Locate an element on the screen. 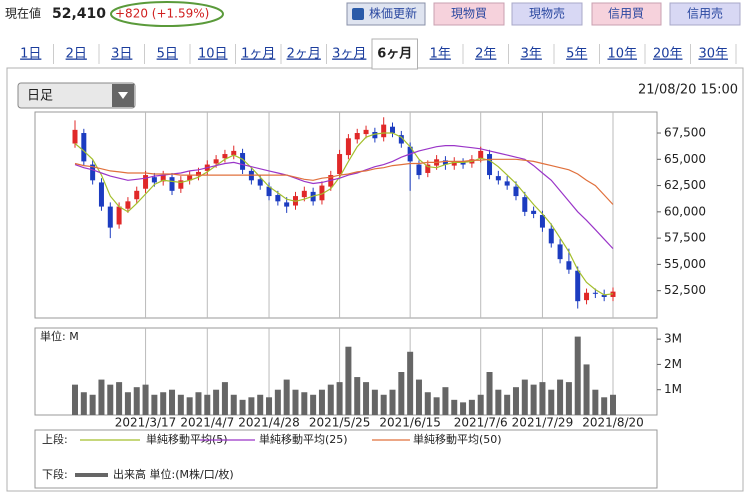 The height and width of the screenshot is (492, 749). button-label: 株価更新 is located at coordinates (393, 13).